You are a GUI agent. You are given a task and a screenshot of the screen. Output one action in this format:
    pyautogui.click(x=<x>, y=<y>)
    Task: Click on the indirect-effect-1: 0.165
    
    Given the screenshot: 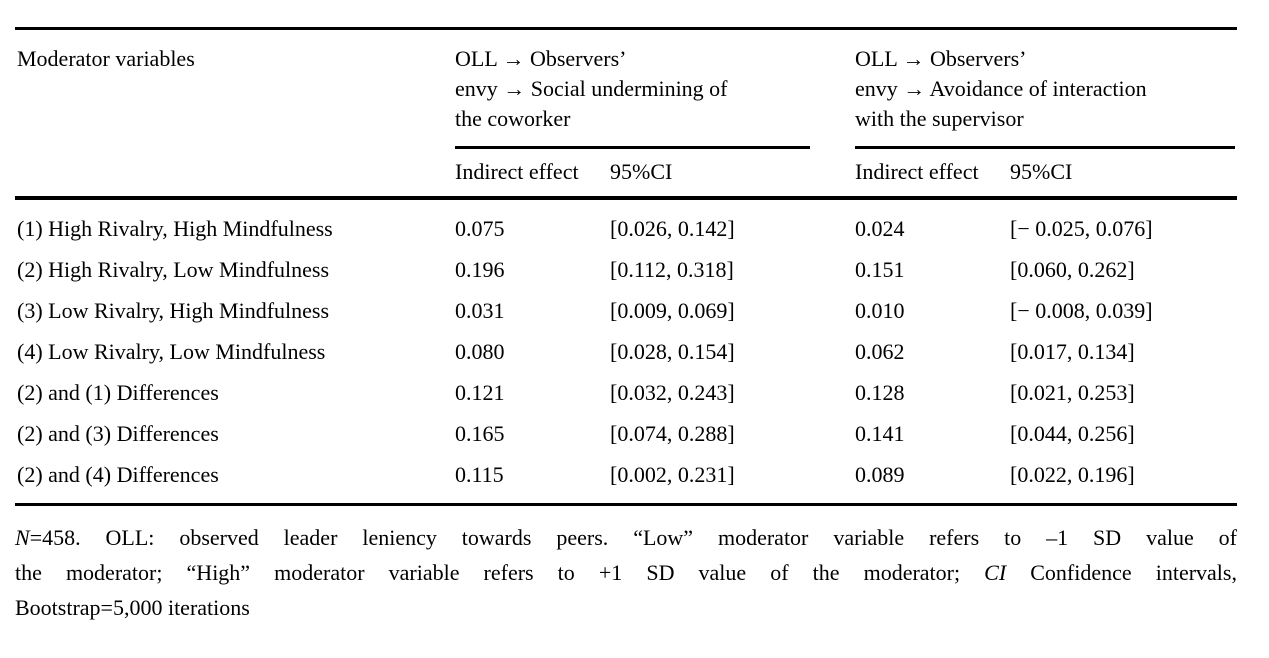 What is the action you would take?
    pyautogui.click(x=480, y=433)
    